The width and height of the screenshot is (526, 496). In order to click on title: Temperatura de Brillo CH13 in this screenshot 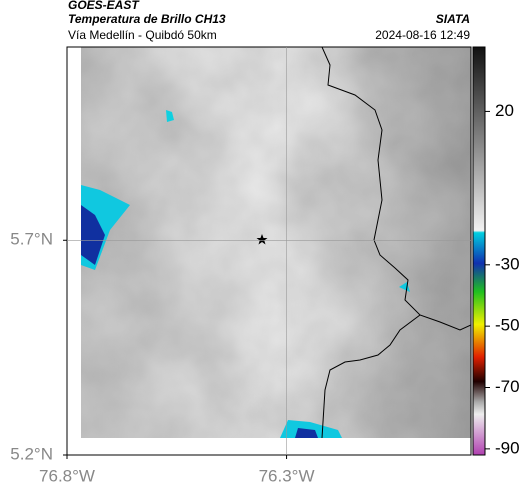, I will do `click(147, 19)`.